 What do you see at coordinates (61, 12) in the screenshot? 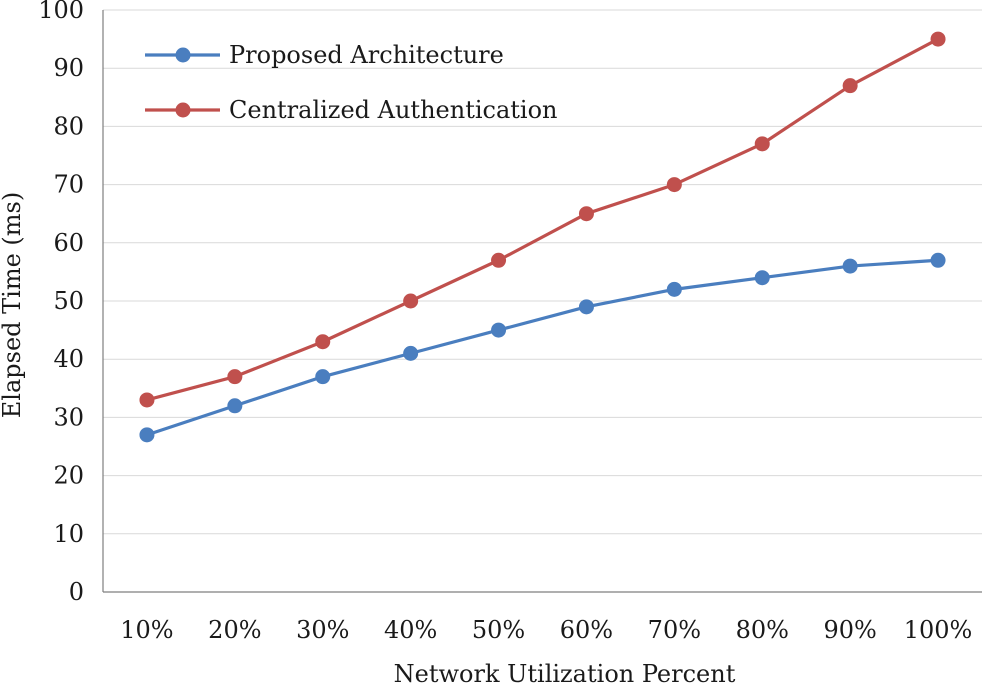
I see `y-tick-label: 100` at bounding box center [61, 12].